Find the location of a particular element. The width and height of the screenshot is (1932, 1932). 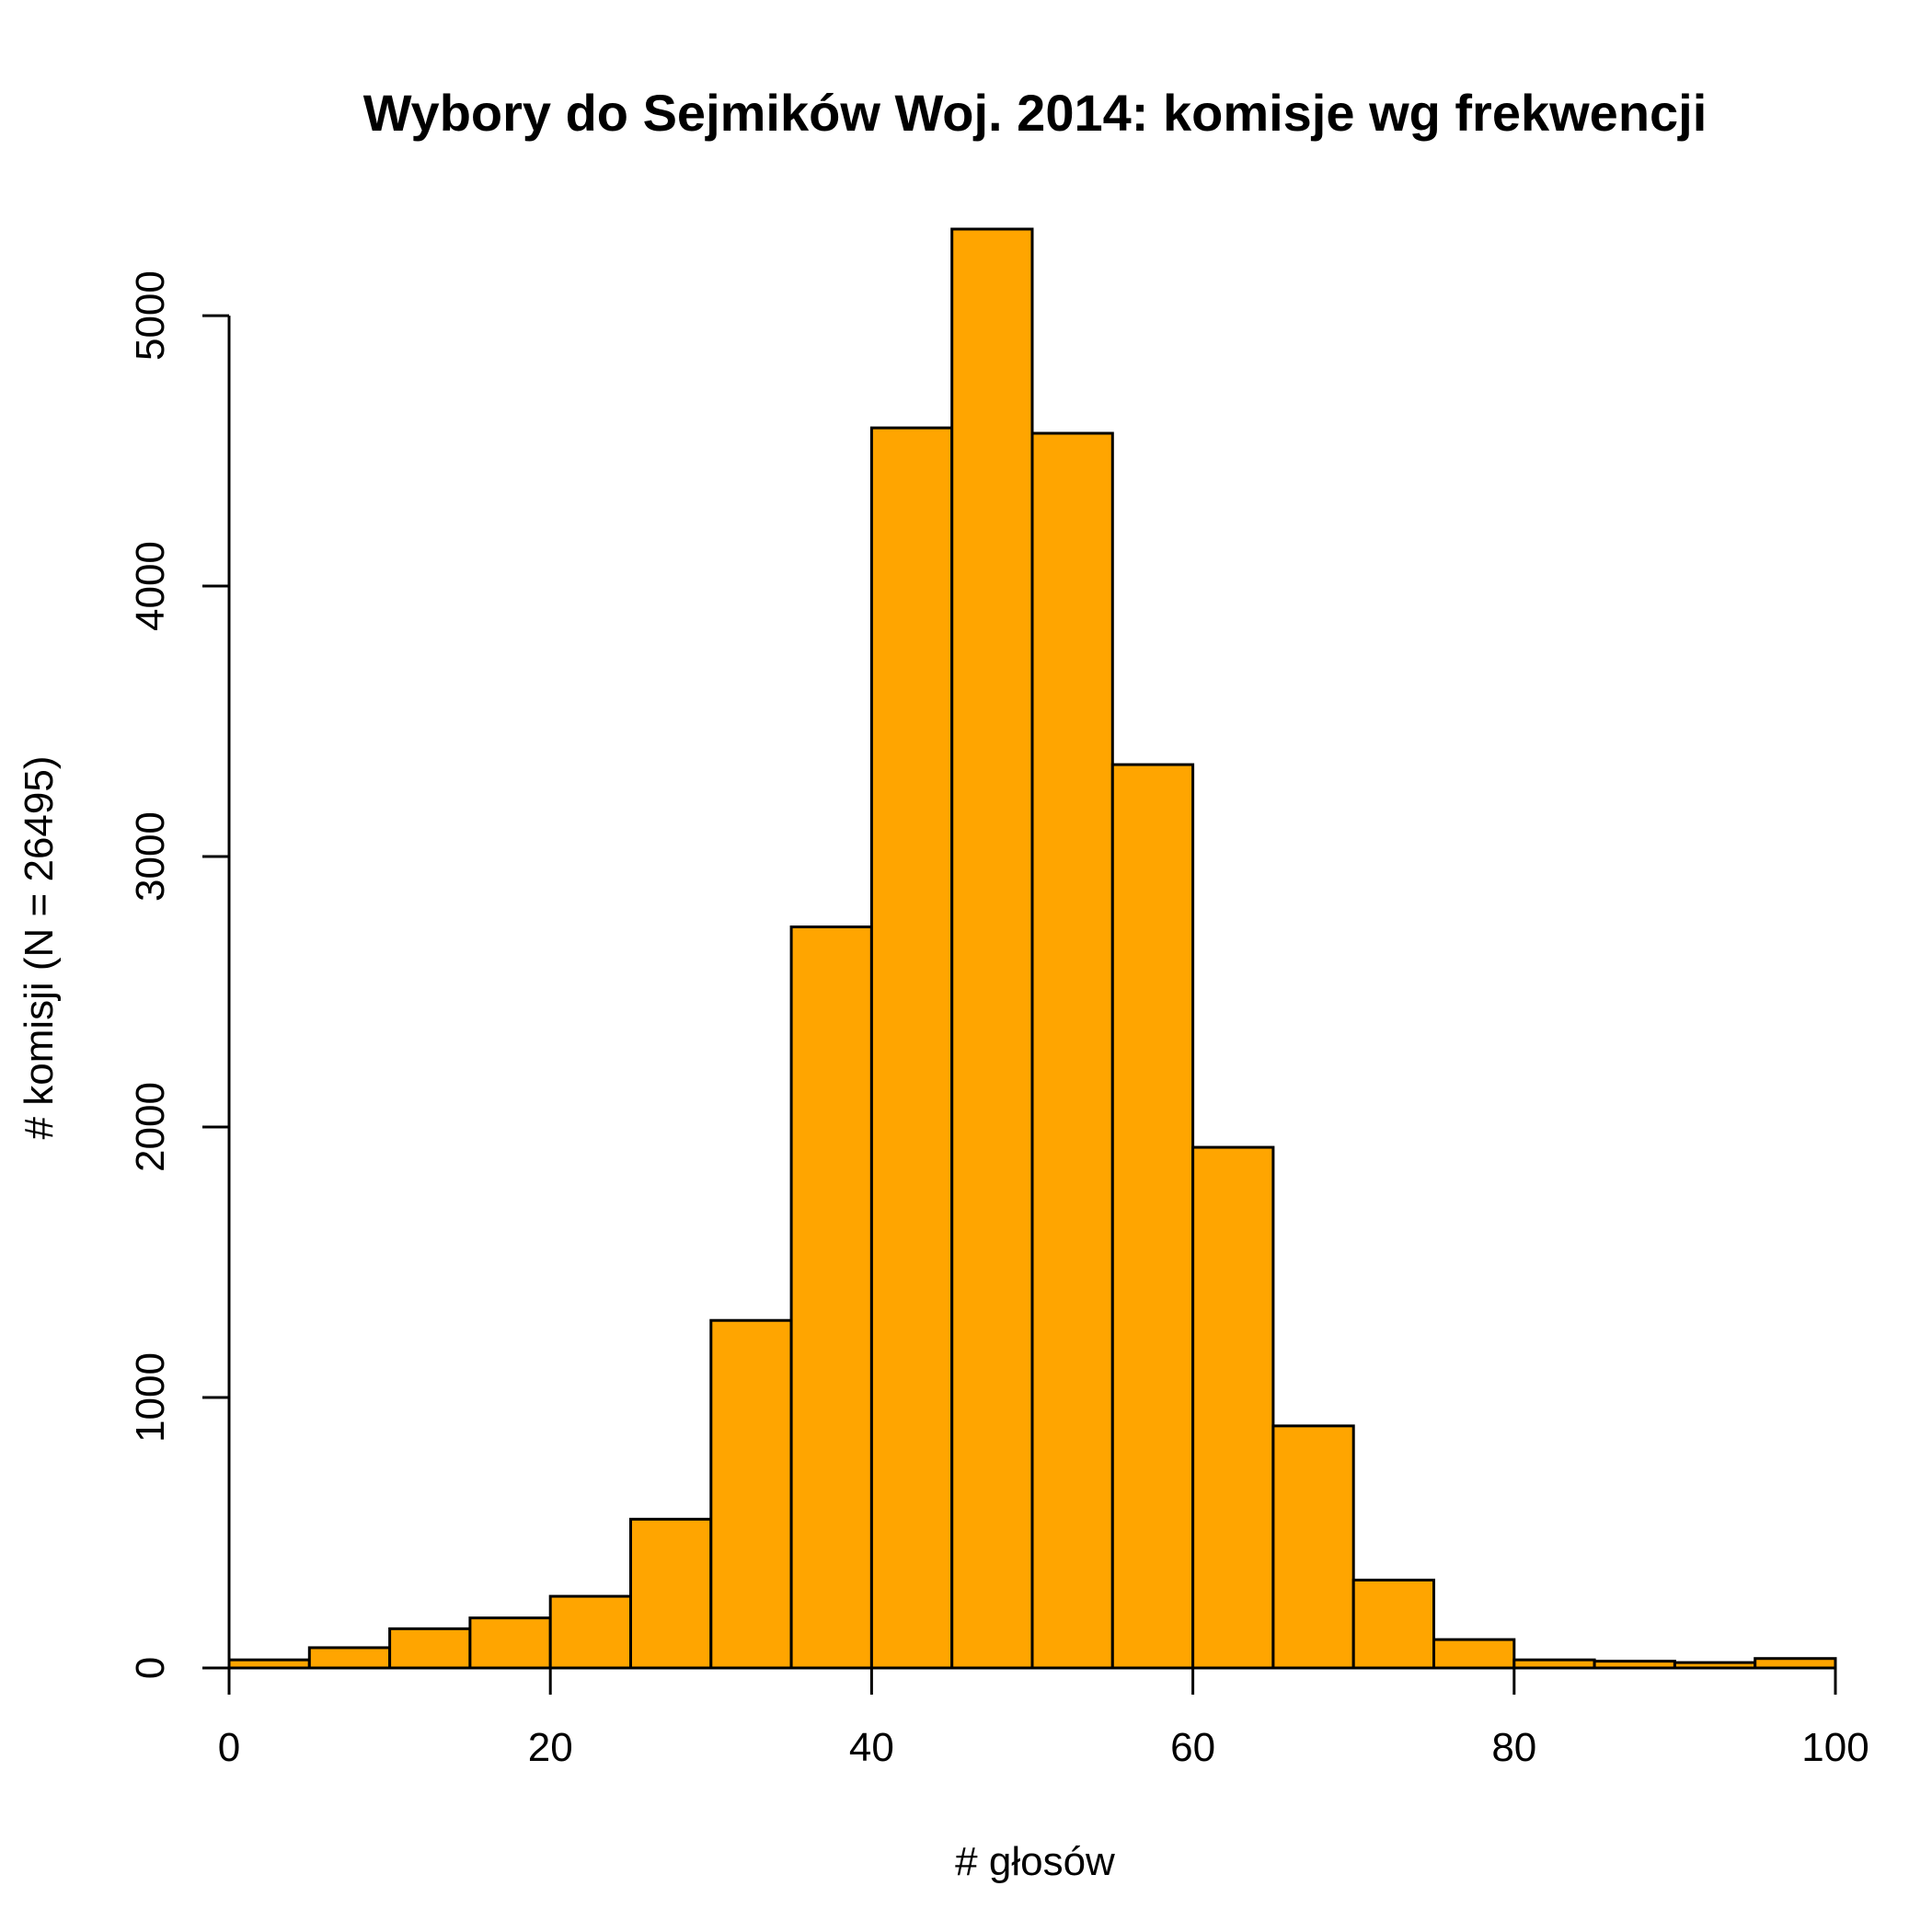

y-tick-label: 4000 is located at coordinates (150, 586).